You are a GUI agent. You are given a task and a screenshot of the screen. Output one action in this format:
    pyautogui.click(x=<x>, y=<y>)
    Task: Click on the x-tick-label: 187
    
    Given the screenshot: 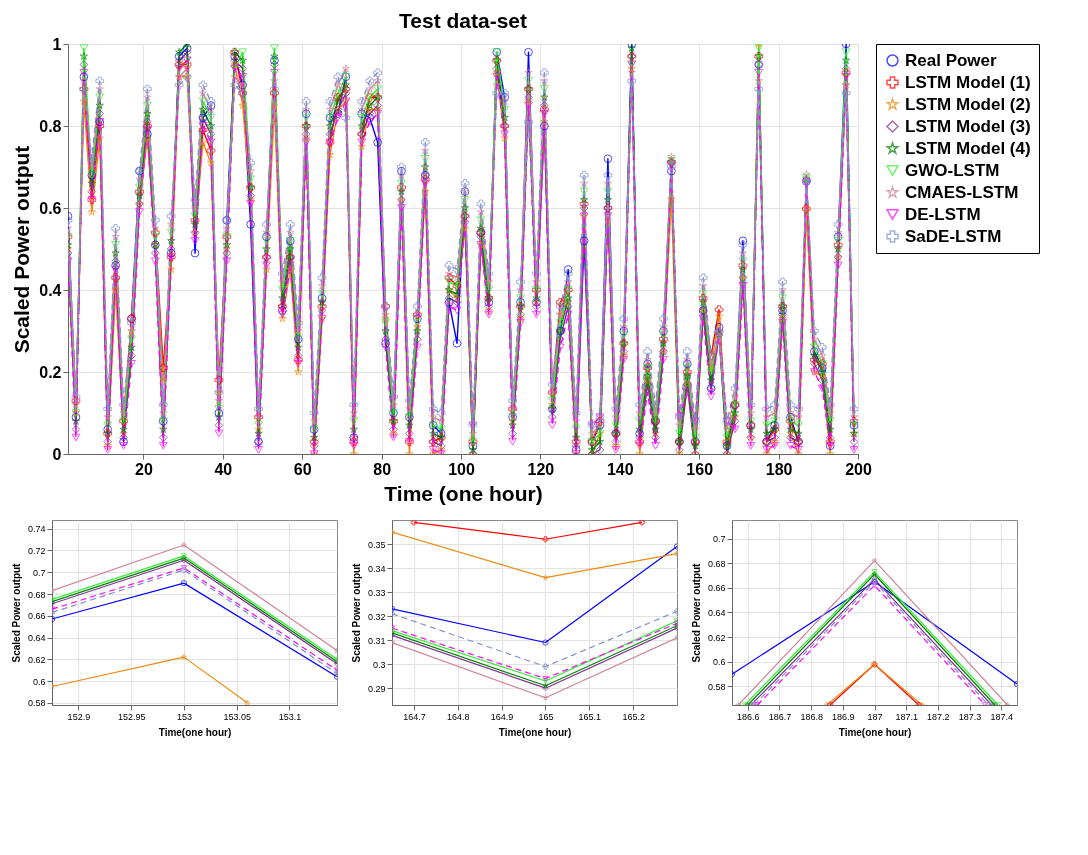 What is the action you would take?
    pyautogui.click(x=875, y=716)
    